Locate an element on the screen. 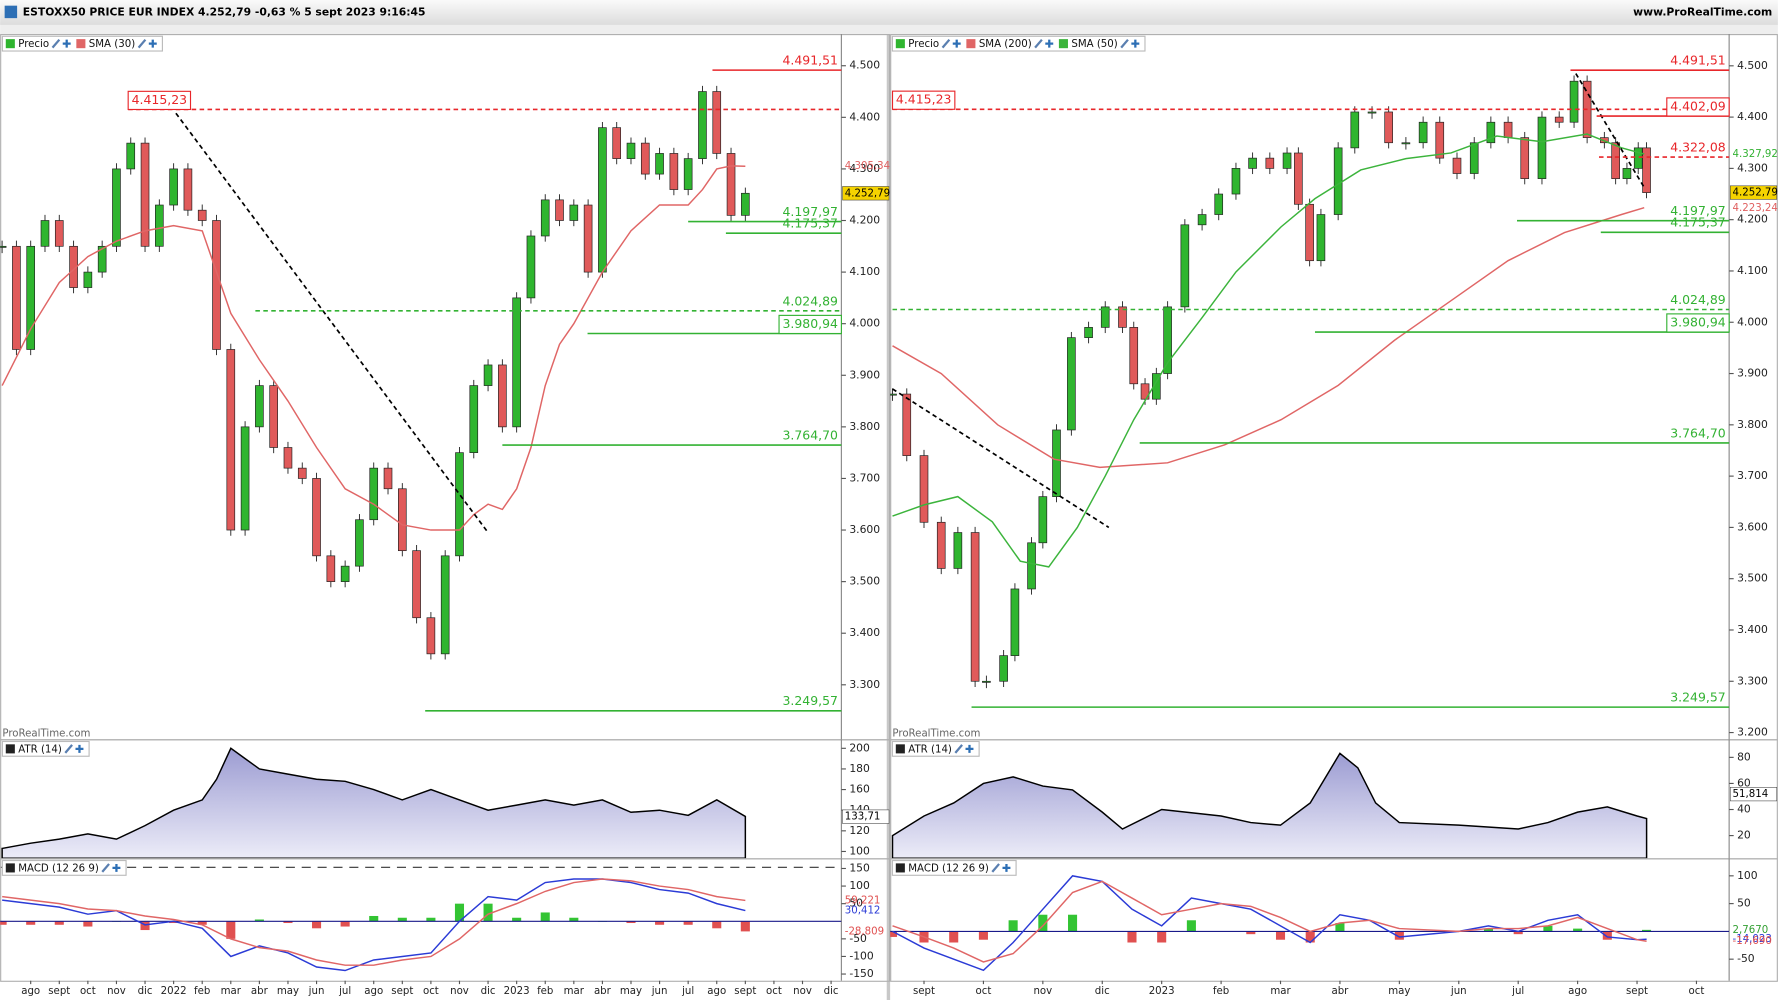  macd-line is located at coordinates (1269, 921).